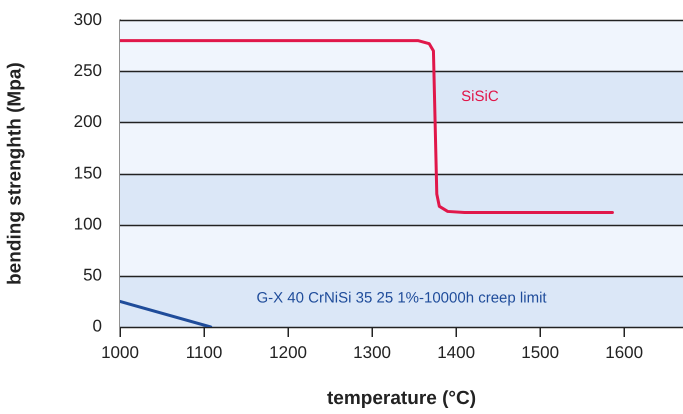 The width and height of the screenshot is (683, 414). Describe the element at coordinates (97, 326) in the screenshot. I see `y-tick-label: 0` at that location.